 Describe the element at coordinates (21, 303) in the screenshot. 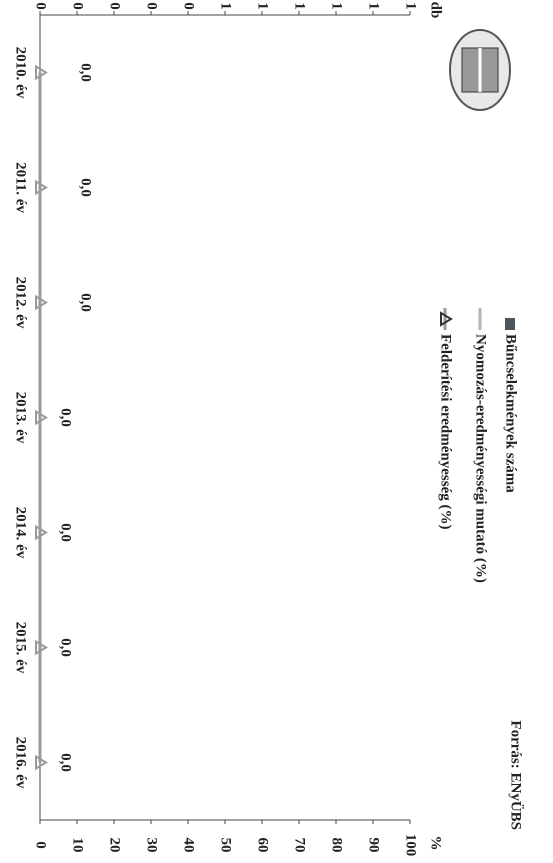

I see `x-tick-label: 2012. év` at that location.